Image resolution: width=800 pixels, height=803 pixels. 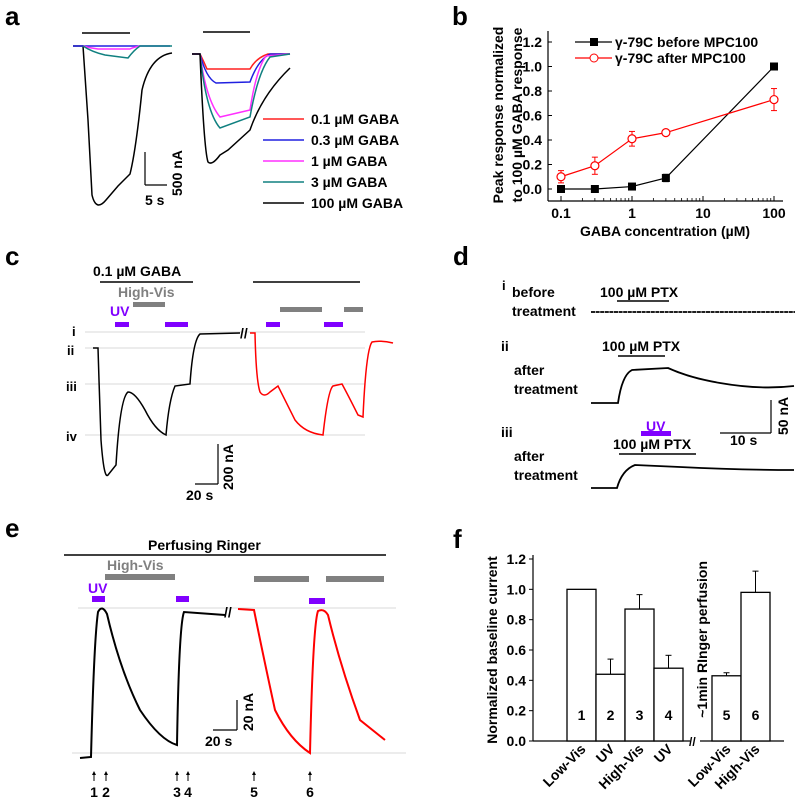 I want to click on row-iii-cond2: treatment, so click(x=546, y=475).